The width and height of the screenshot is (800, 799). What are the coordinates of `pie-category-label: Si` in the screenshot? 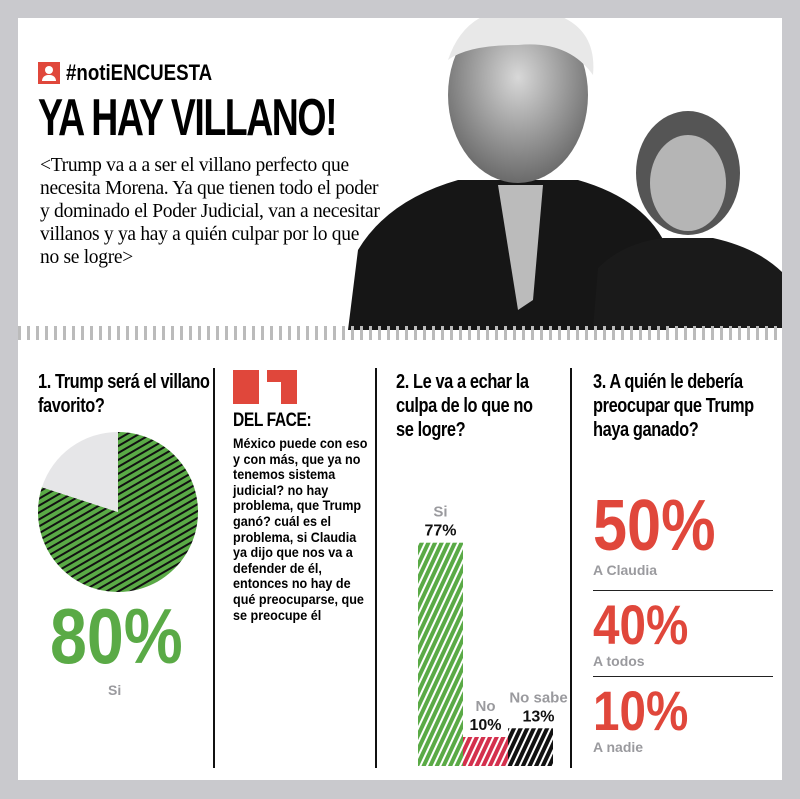 It's located at (115, 690).